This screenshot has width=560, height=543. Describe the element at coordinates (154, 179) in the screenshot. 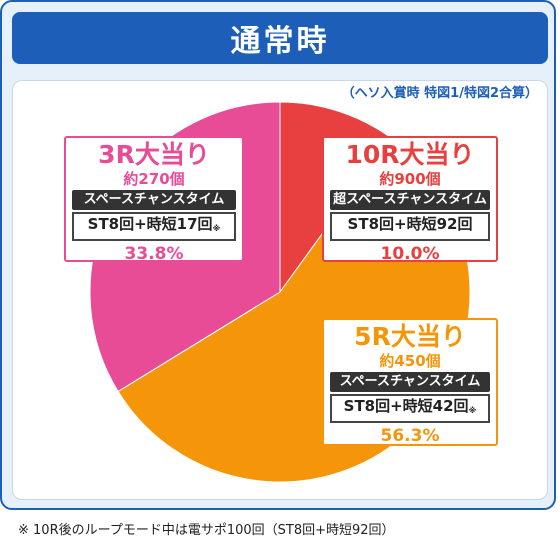

I see `card-3r-payout: 約270個` at that location.